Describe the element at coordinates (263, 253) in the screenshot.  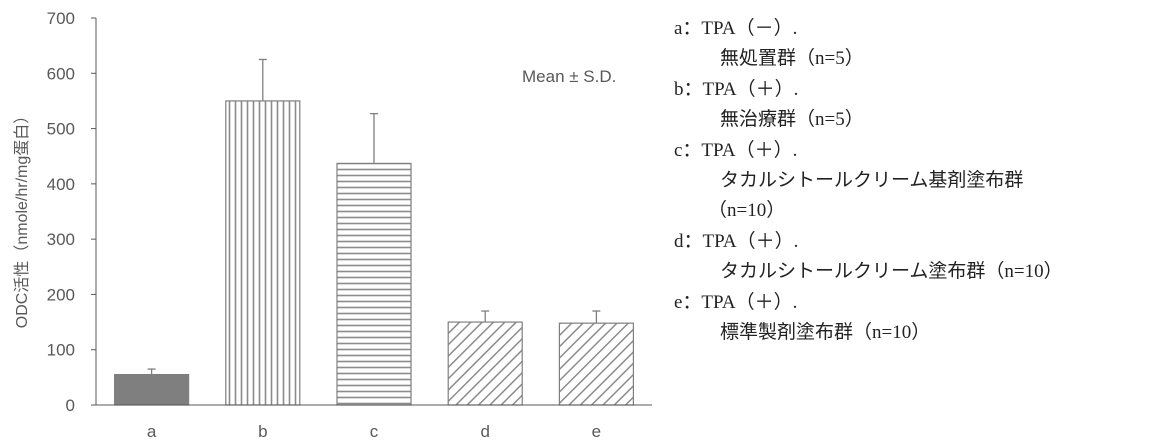
I see `bar-b` at that location.